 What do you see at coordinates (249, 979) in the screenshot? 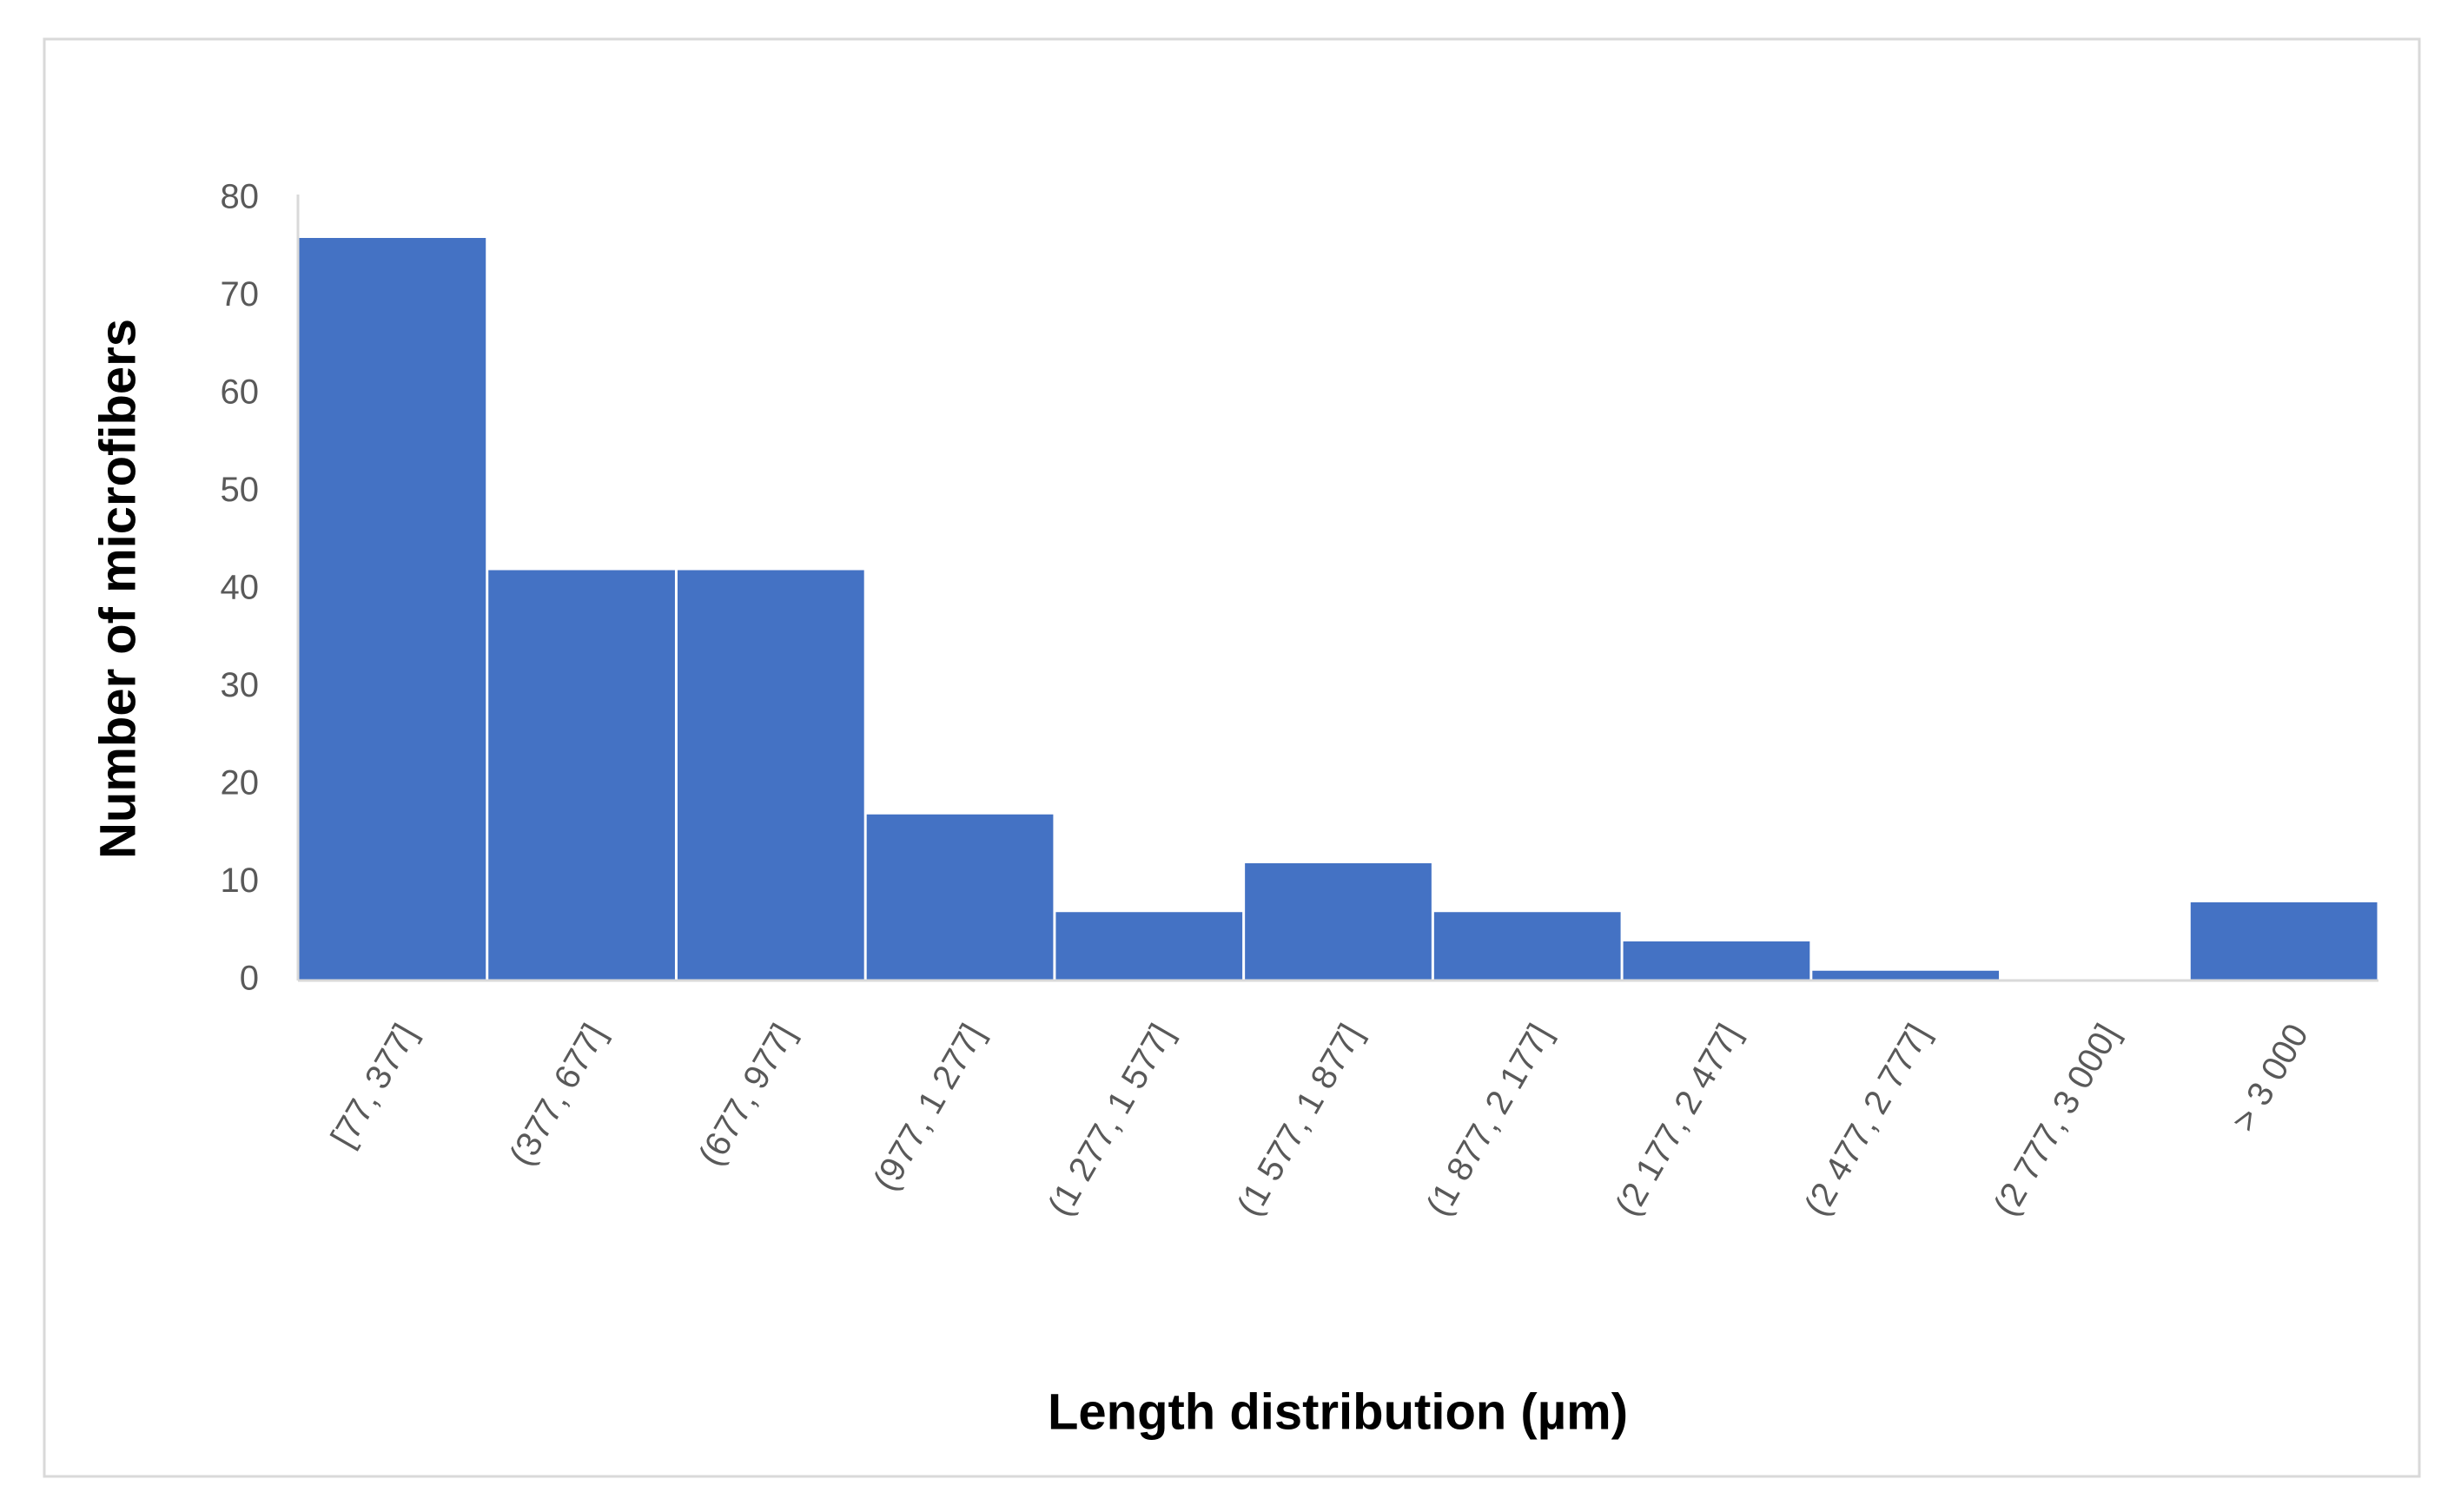
I see `y-tick-label: 0` at bounding box center [249, 979].